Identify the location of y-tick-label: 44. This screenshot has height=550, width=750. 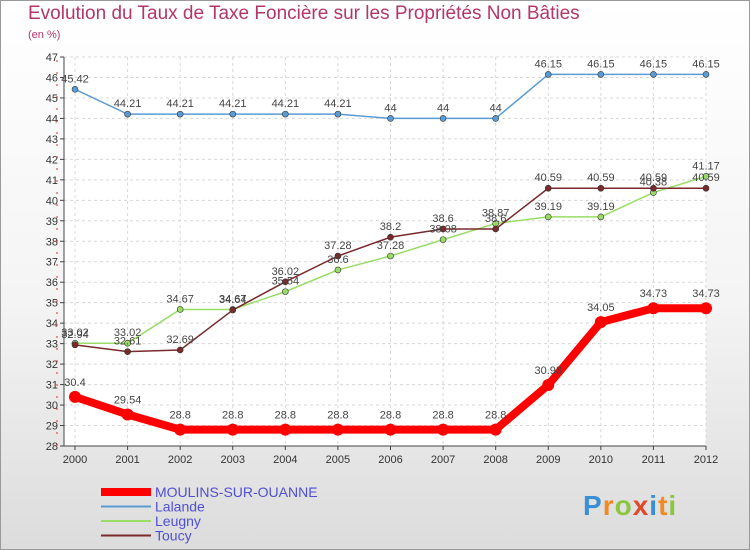
(52, 119).